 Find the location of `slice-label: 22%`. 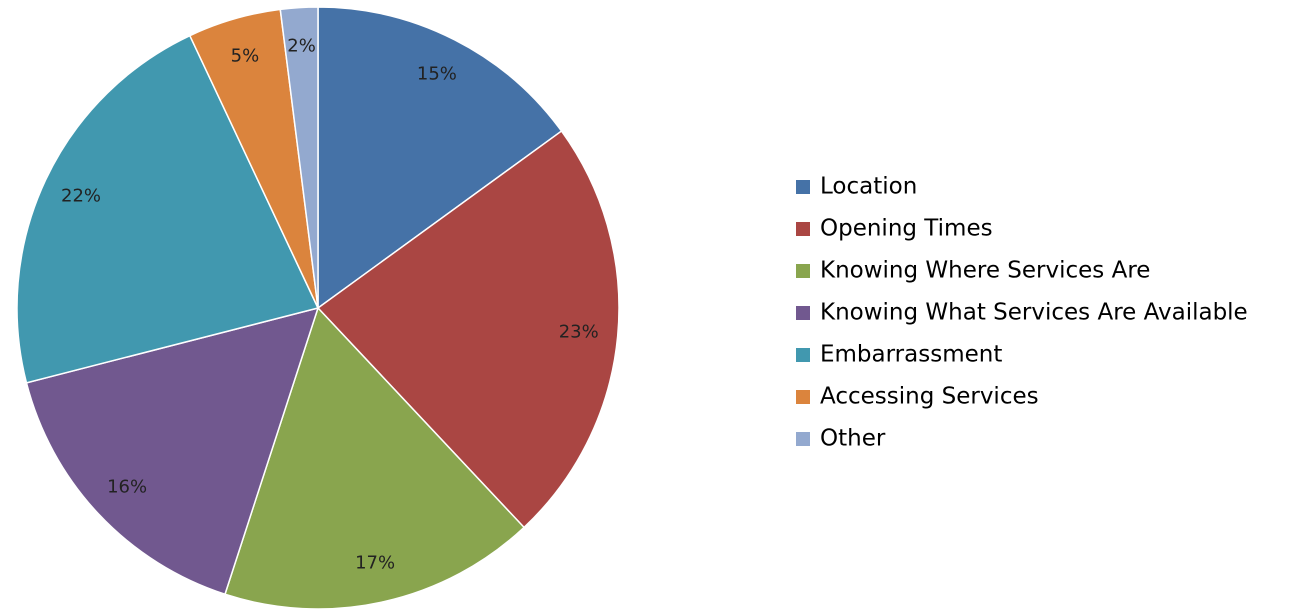

slice-label: 22% is located at coordinates (81, 196).